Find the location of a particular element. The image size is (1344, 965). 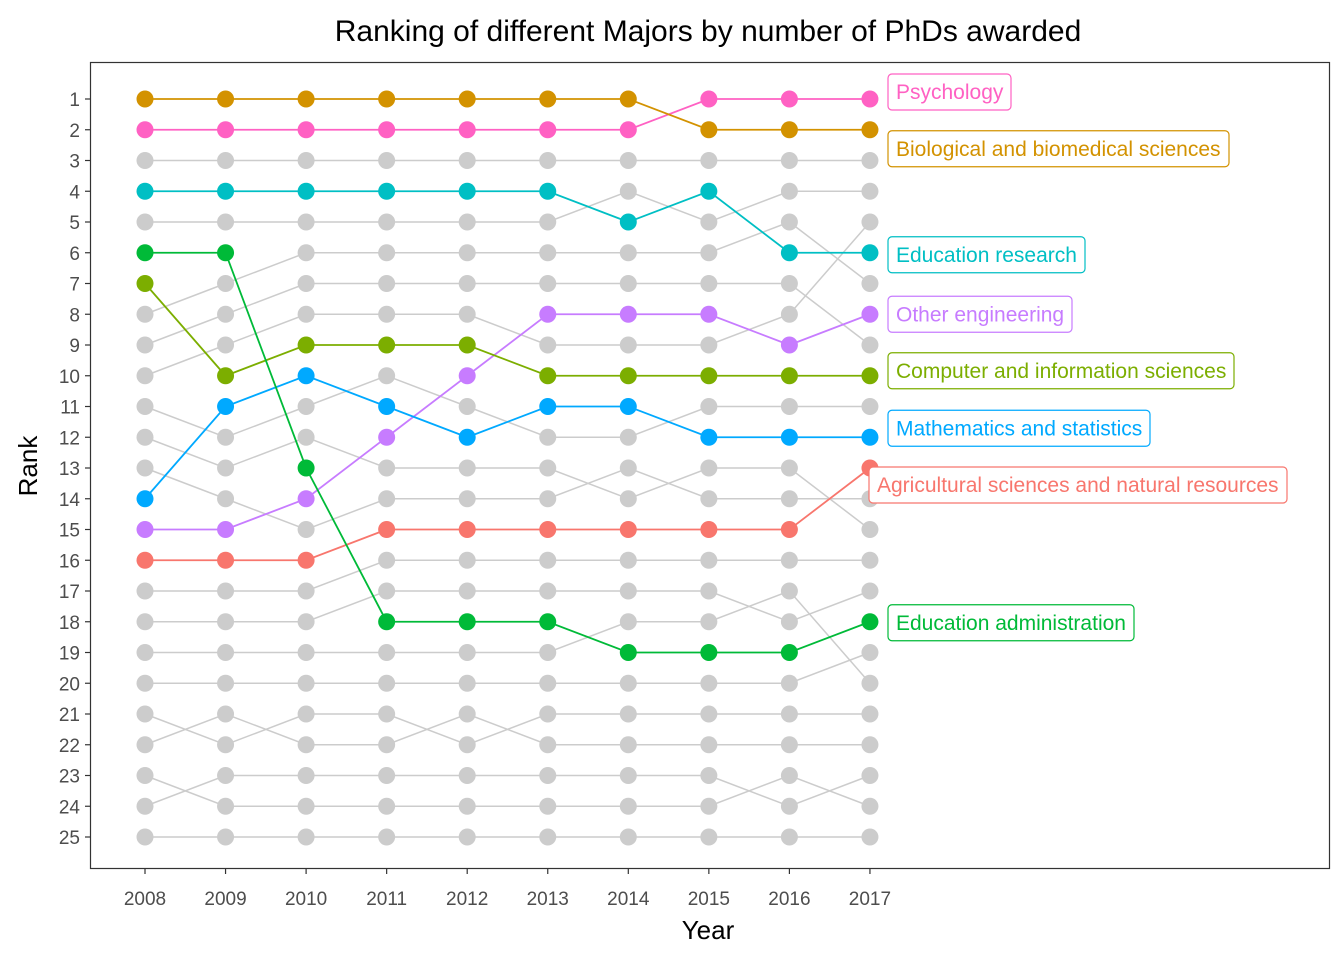

mathematics-and-statistics-label-text: Mathematics and statistics is located at coordinates (1019, 428).